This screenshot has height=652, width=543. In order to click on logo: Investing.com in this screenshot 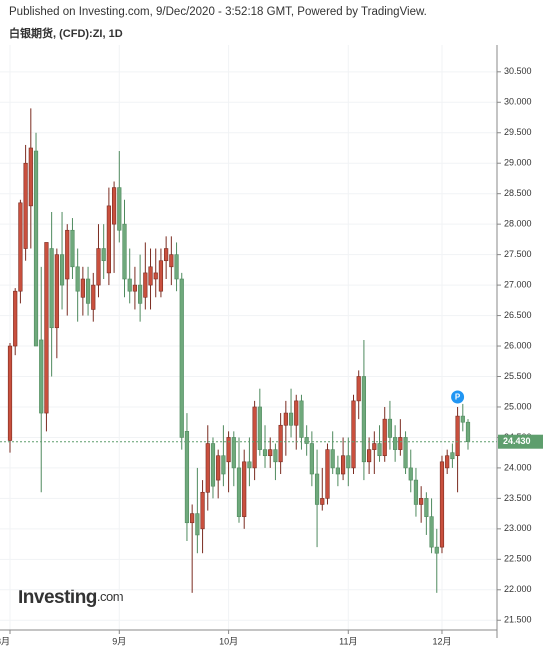, I will do `click(70, 597)`.